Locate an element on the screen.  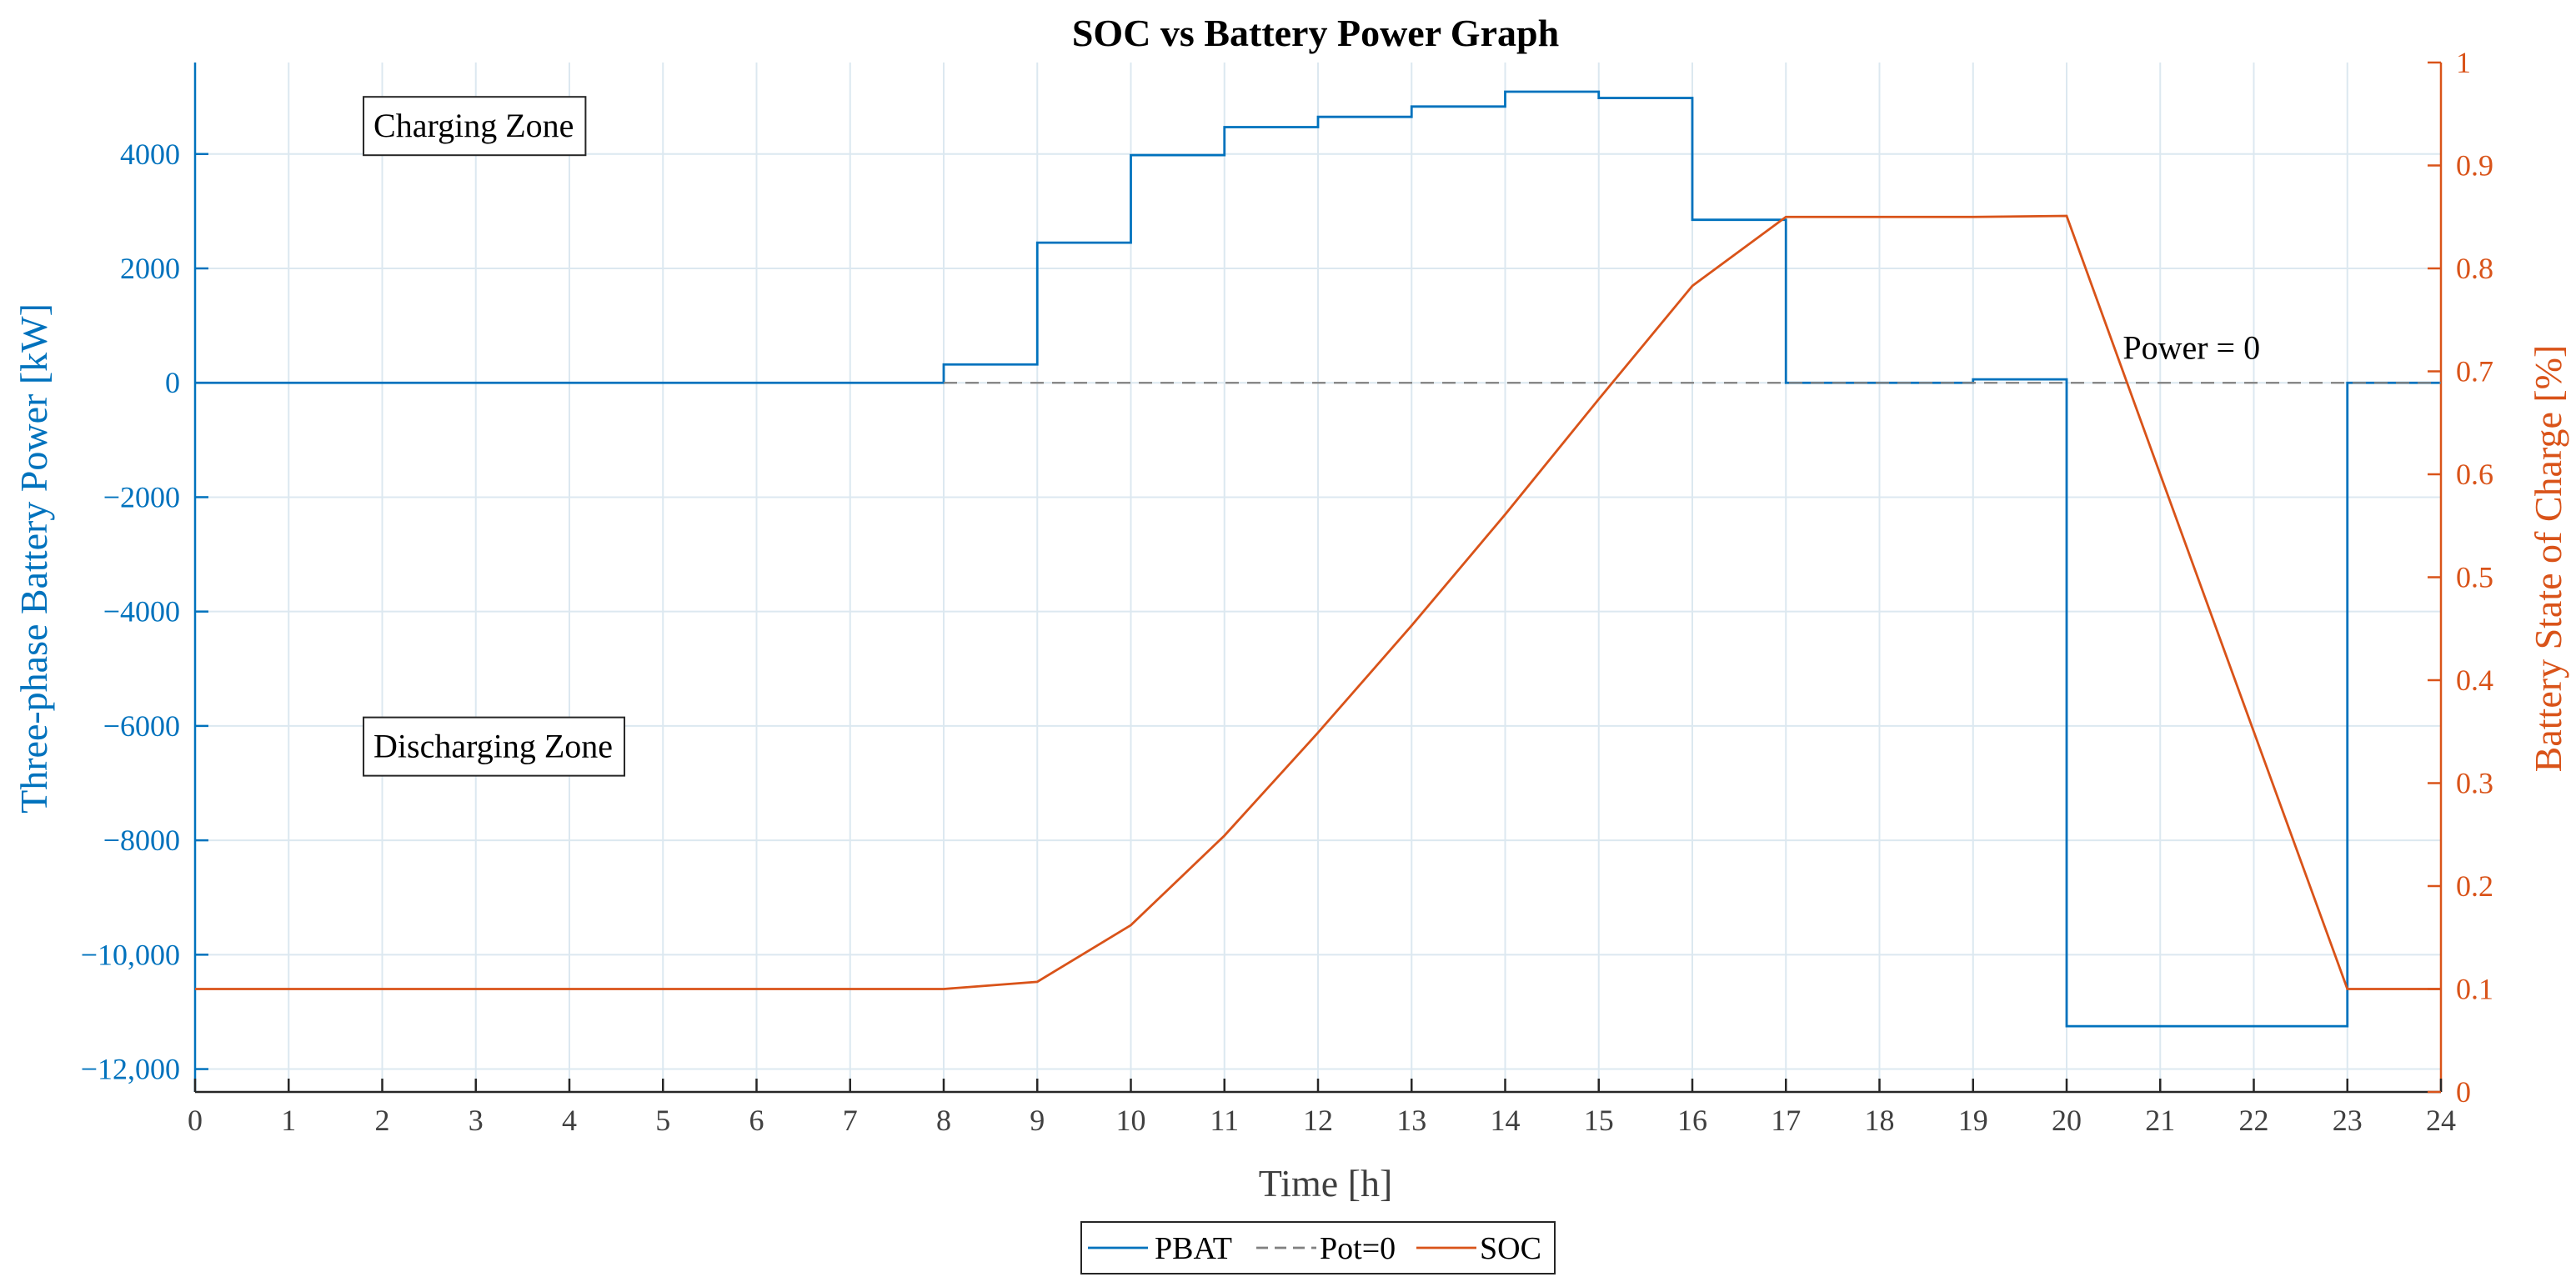
x-tick-label: 12 is located at coordinates (1318, 1121).